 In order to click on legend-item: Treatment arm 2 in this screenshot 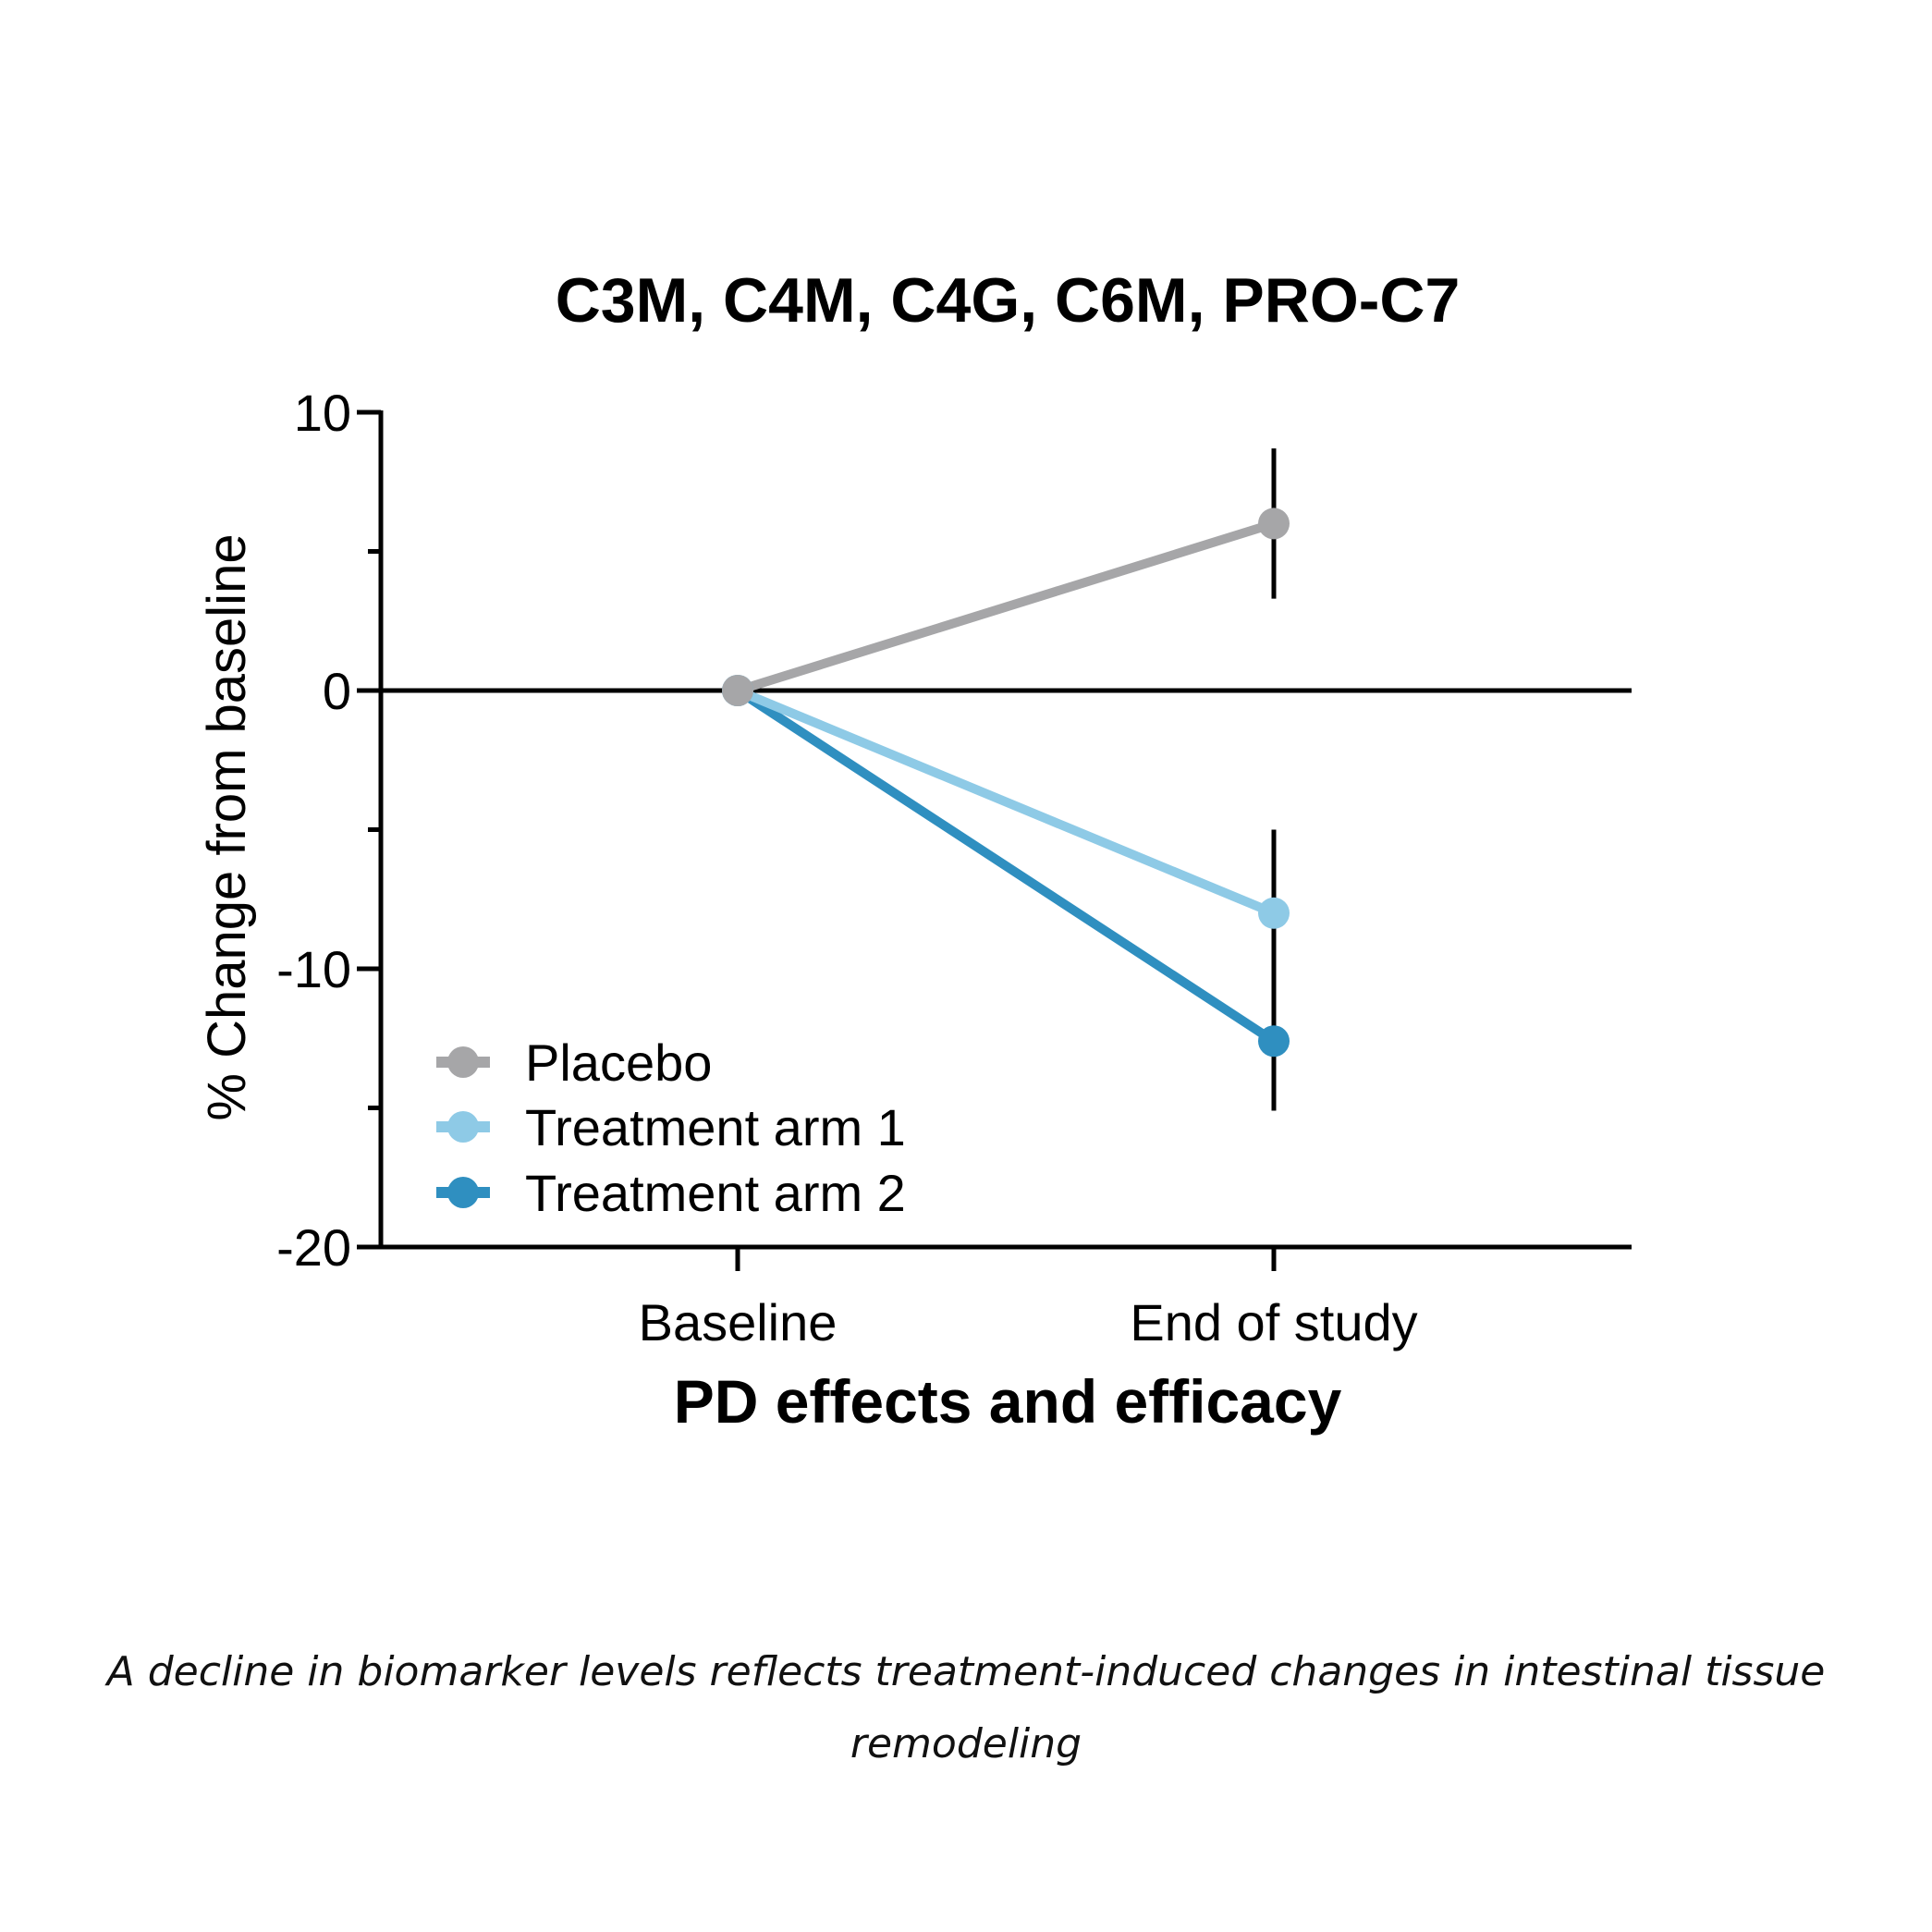, I will do `click(671, 1193)`.